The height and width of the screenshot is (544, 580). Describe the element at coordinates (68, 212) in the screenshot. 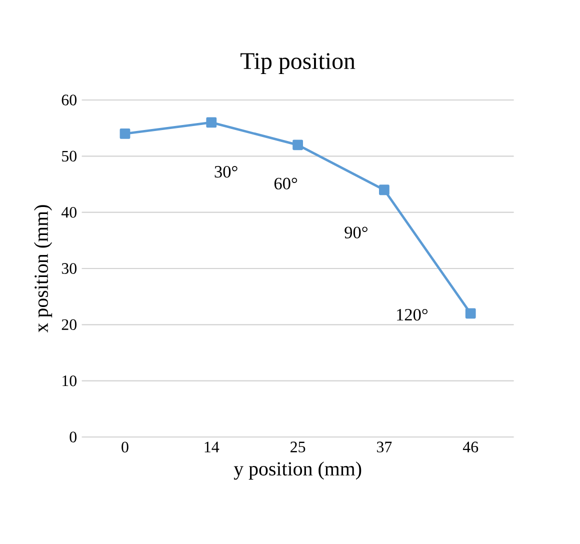

I see `y-tick-label: 40` at that location.